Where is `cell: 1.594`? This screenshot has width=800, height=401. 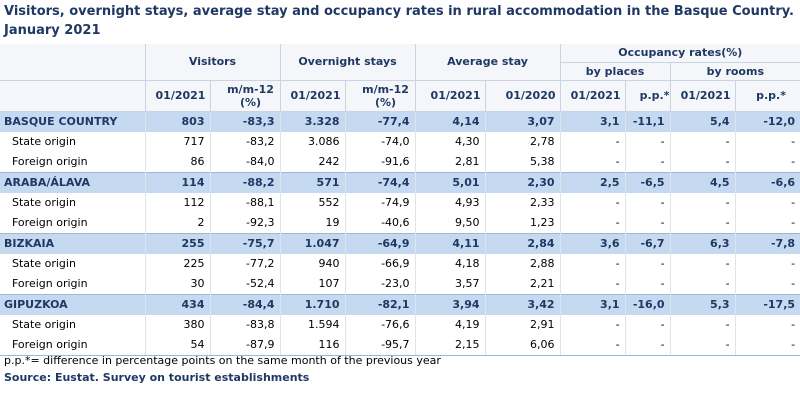 cell: 1.594 is located at coordinates (312, 324).